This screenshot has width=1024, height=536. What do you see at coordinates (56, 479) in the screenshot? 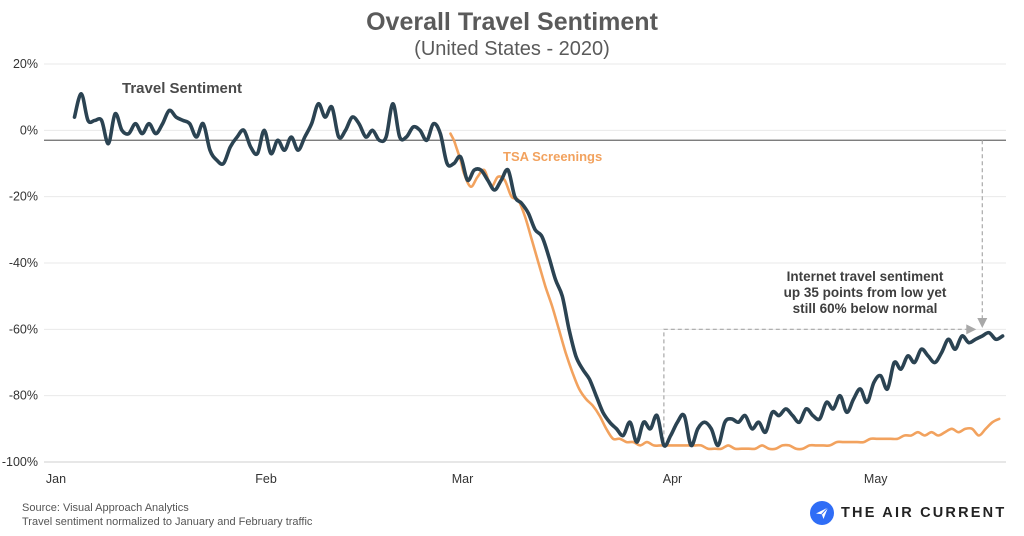
I see `x-tick-label: Jan` at bounding box center [56, 479].